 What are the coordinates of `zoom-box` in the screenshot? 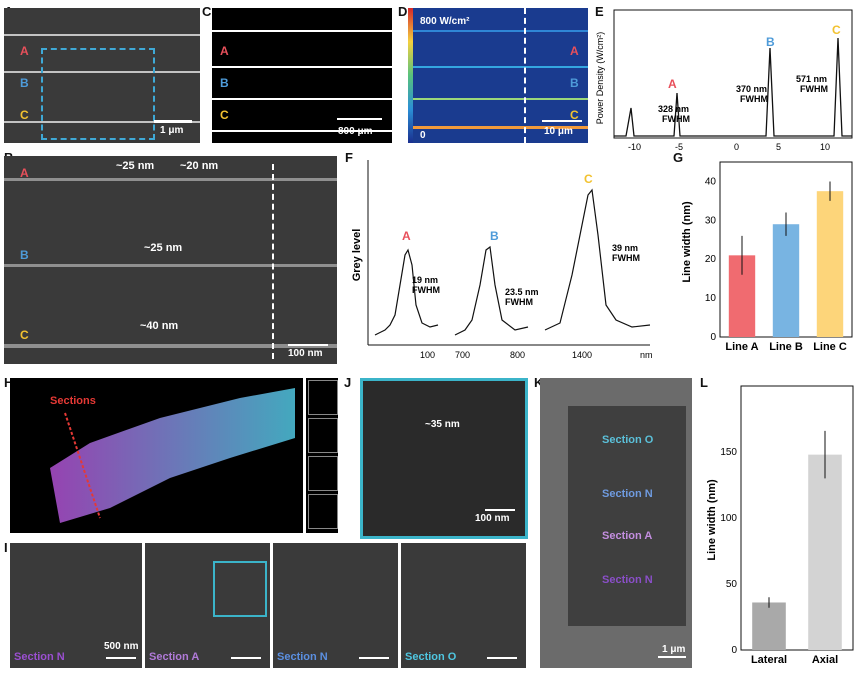 It's located at (98, 94).